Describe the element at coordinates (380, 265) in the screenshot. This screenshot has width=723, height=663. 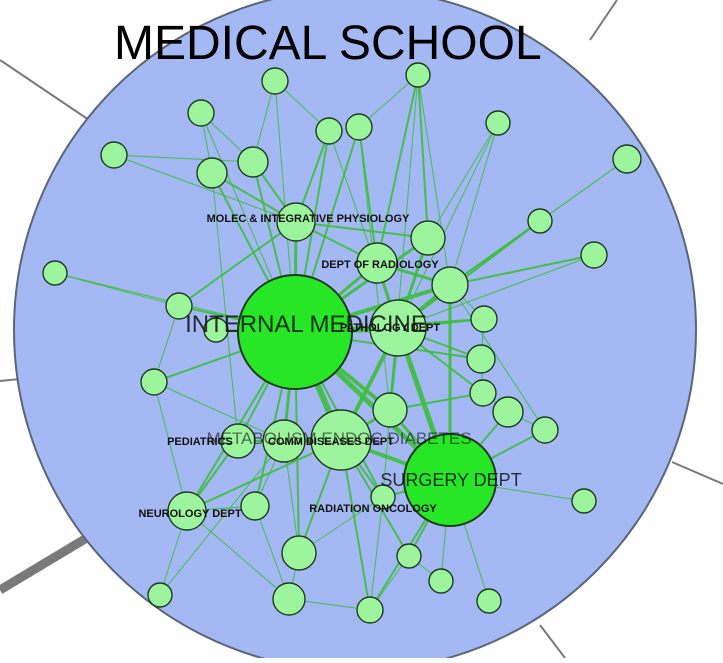
I see `label-dept-of-radiology: DEPT OF RADIOLOGY` at that location.